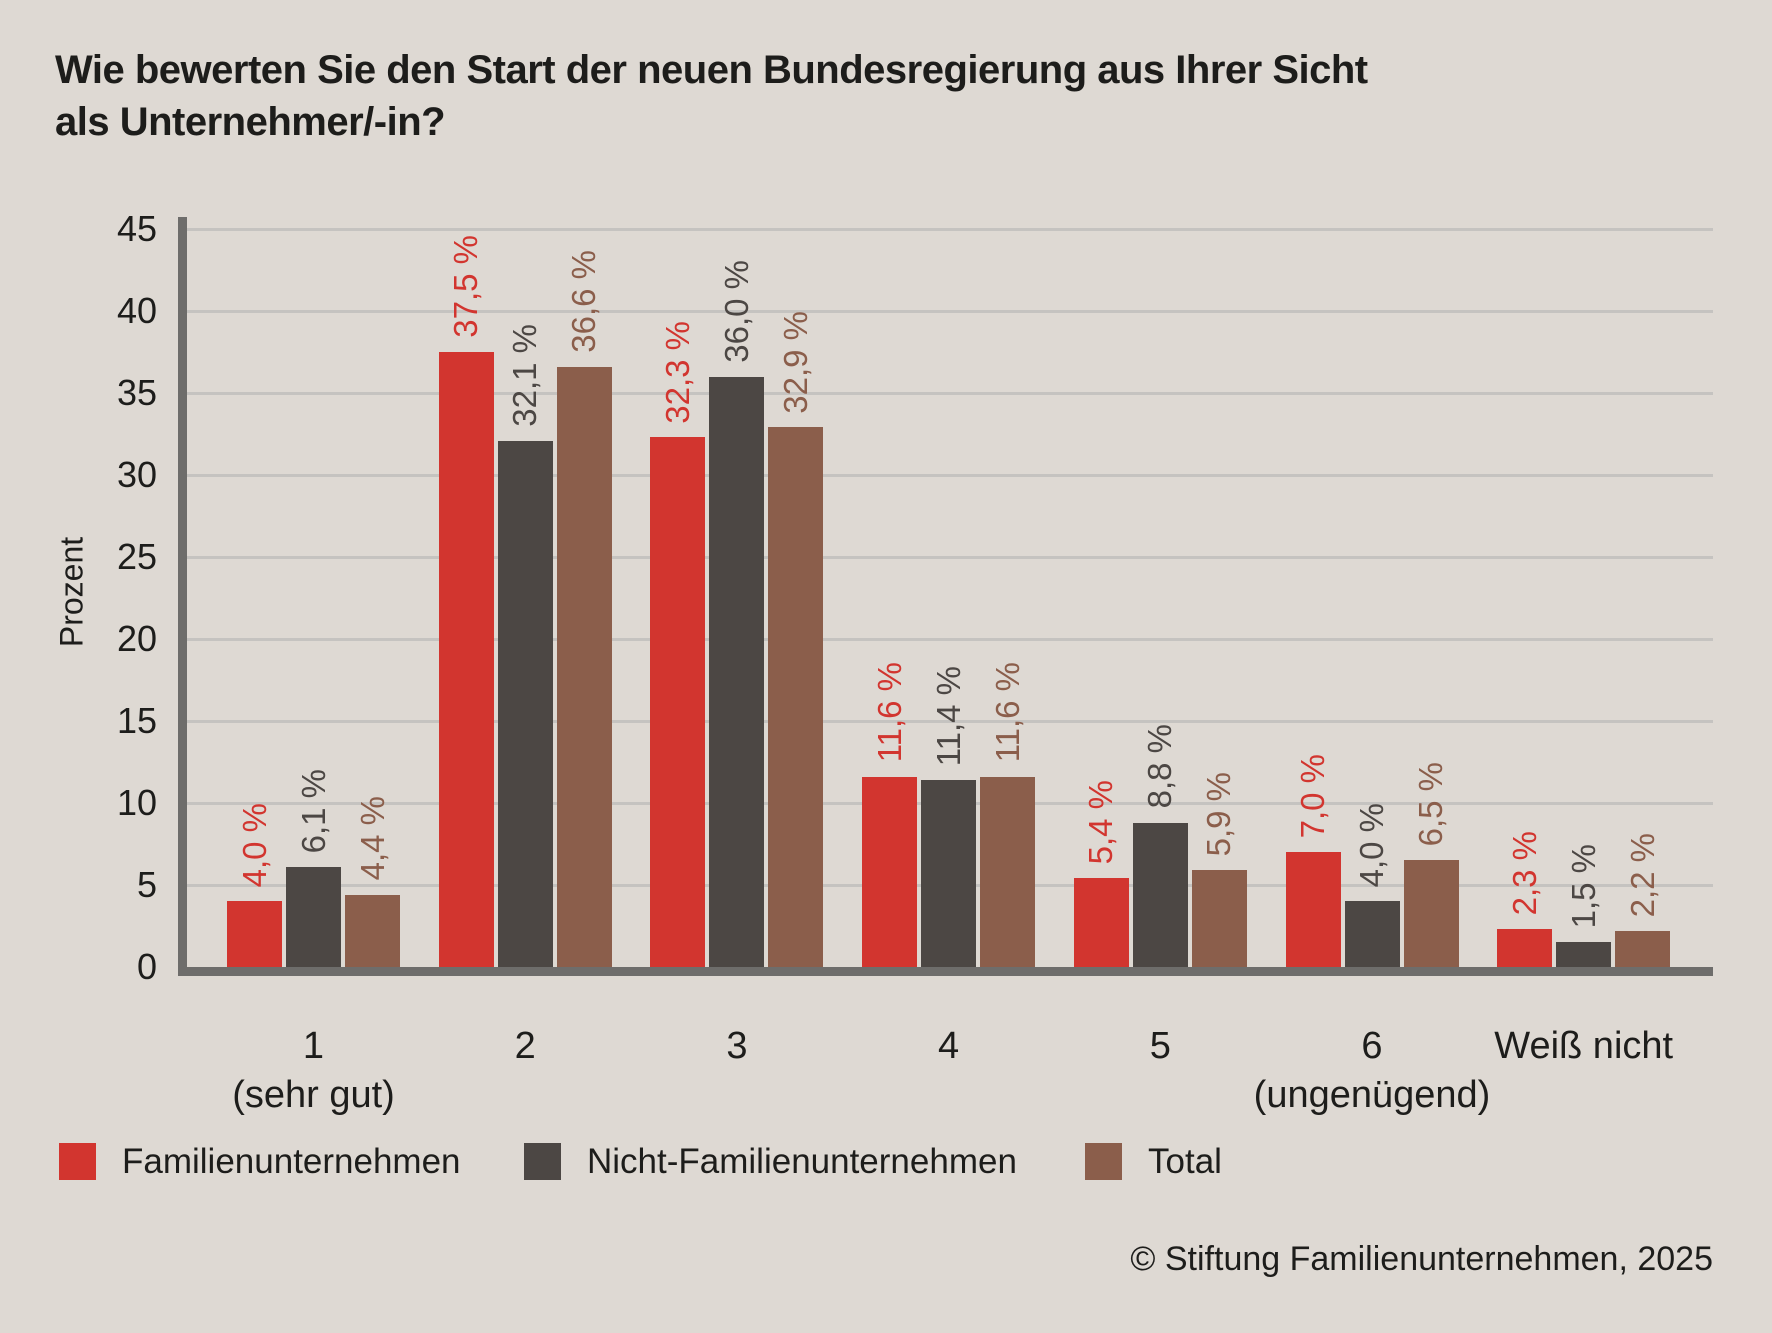 Image resolution: width=1772 pixels, height=1333 pixels. I want to click on legend-item: Familienunternehmen, so click(260, 1161).